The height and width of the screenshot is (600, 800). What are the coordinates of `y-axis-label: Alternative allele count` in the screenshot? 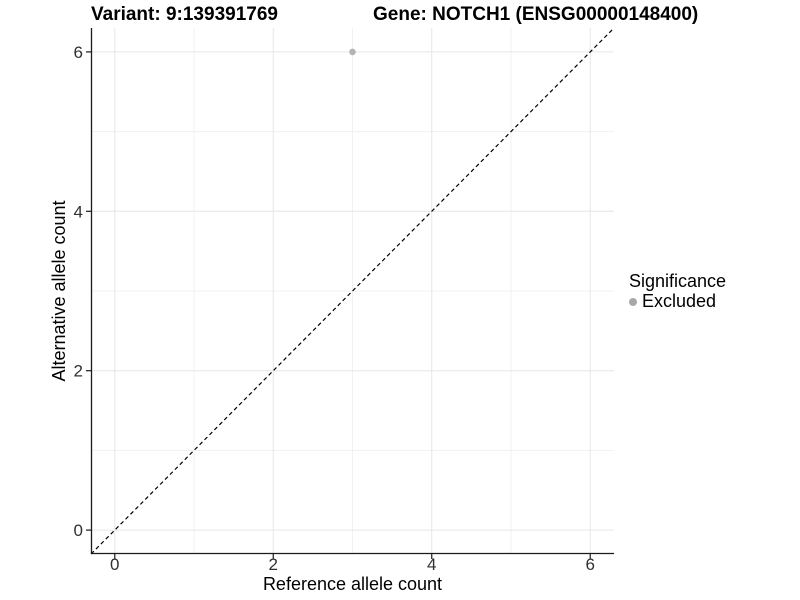 It's located at (59, 290).